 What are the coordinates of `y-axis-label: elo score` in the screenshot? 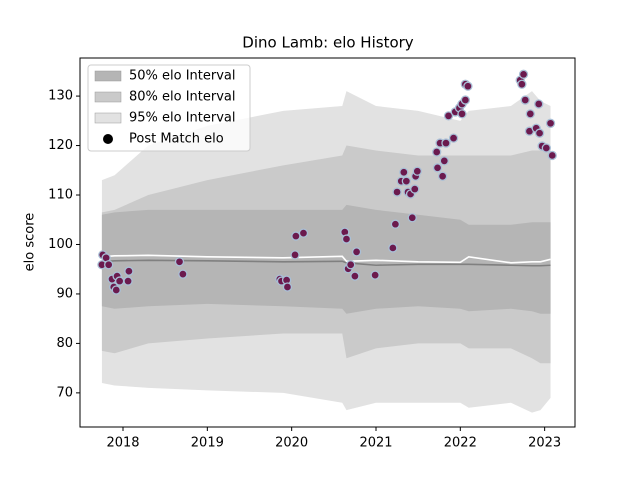 It's located at (30, 242).